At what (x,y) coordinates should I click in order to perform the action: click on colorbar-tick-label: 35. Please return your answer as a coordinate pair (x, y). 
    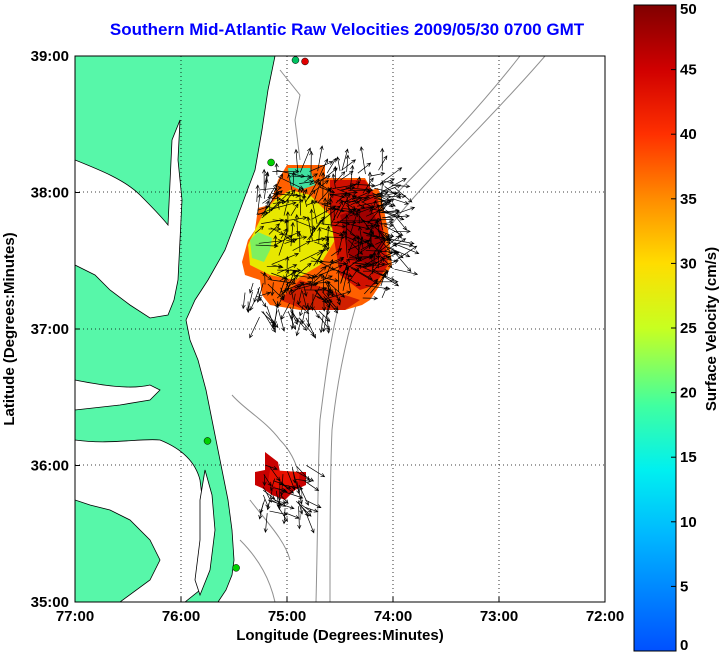
    Looking at the image, I should click on (688, 199).